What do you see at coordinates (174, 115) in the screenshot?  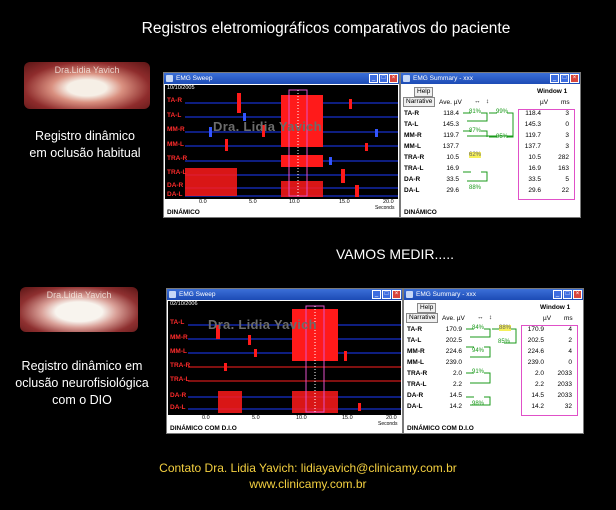 I see `channel-label: TA-L` at bounding box center [174, 115].